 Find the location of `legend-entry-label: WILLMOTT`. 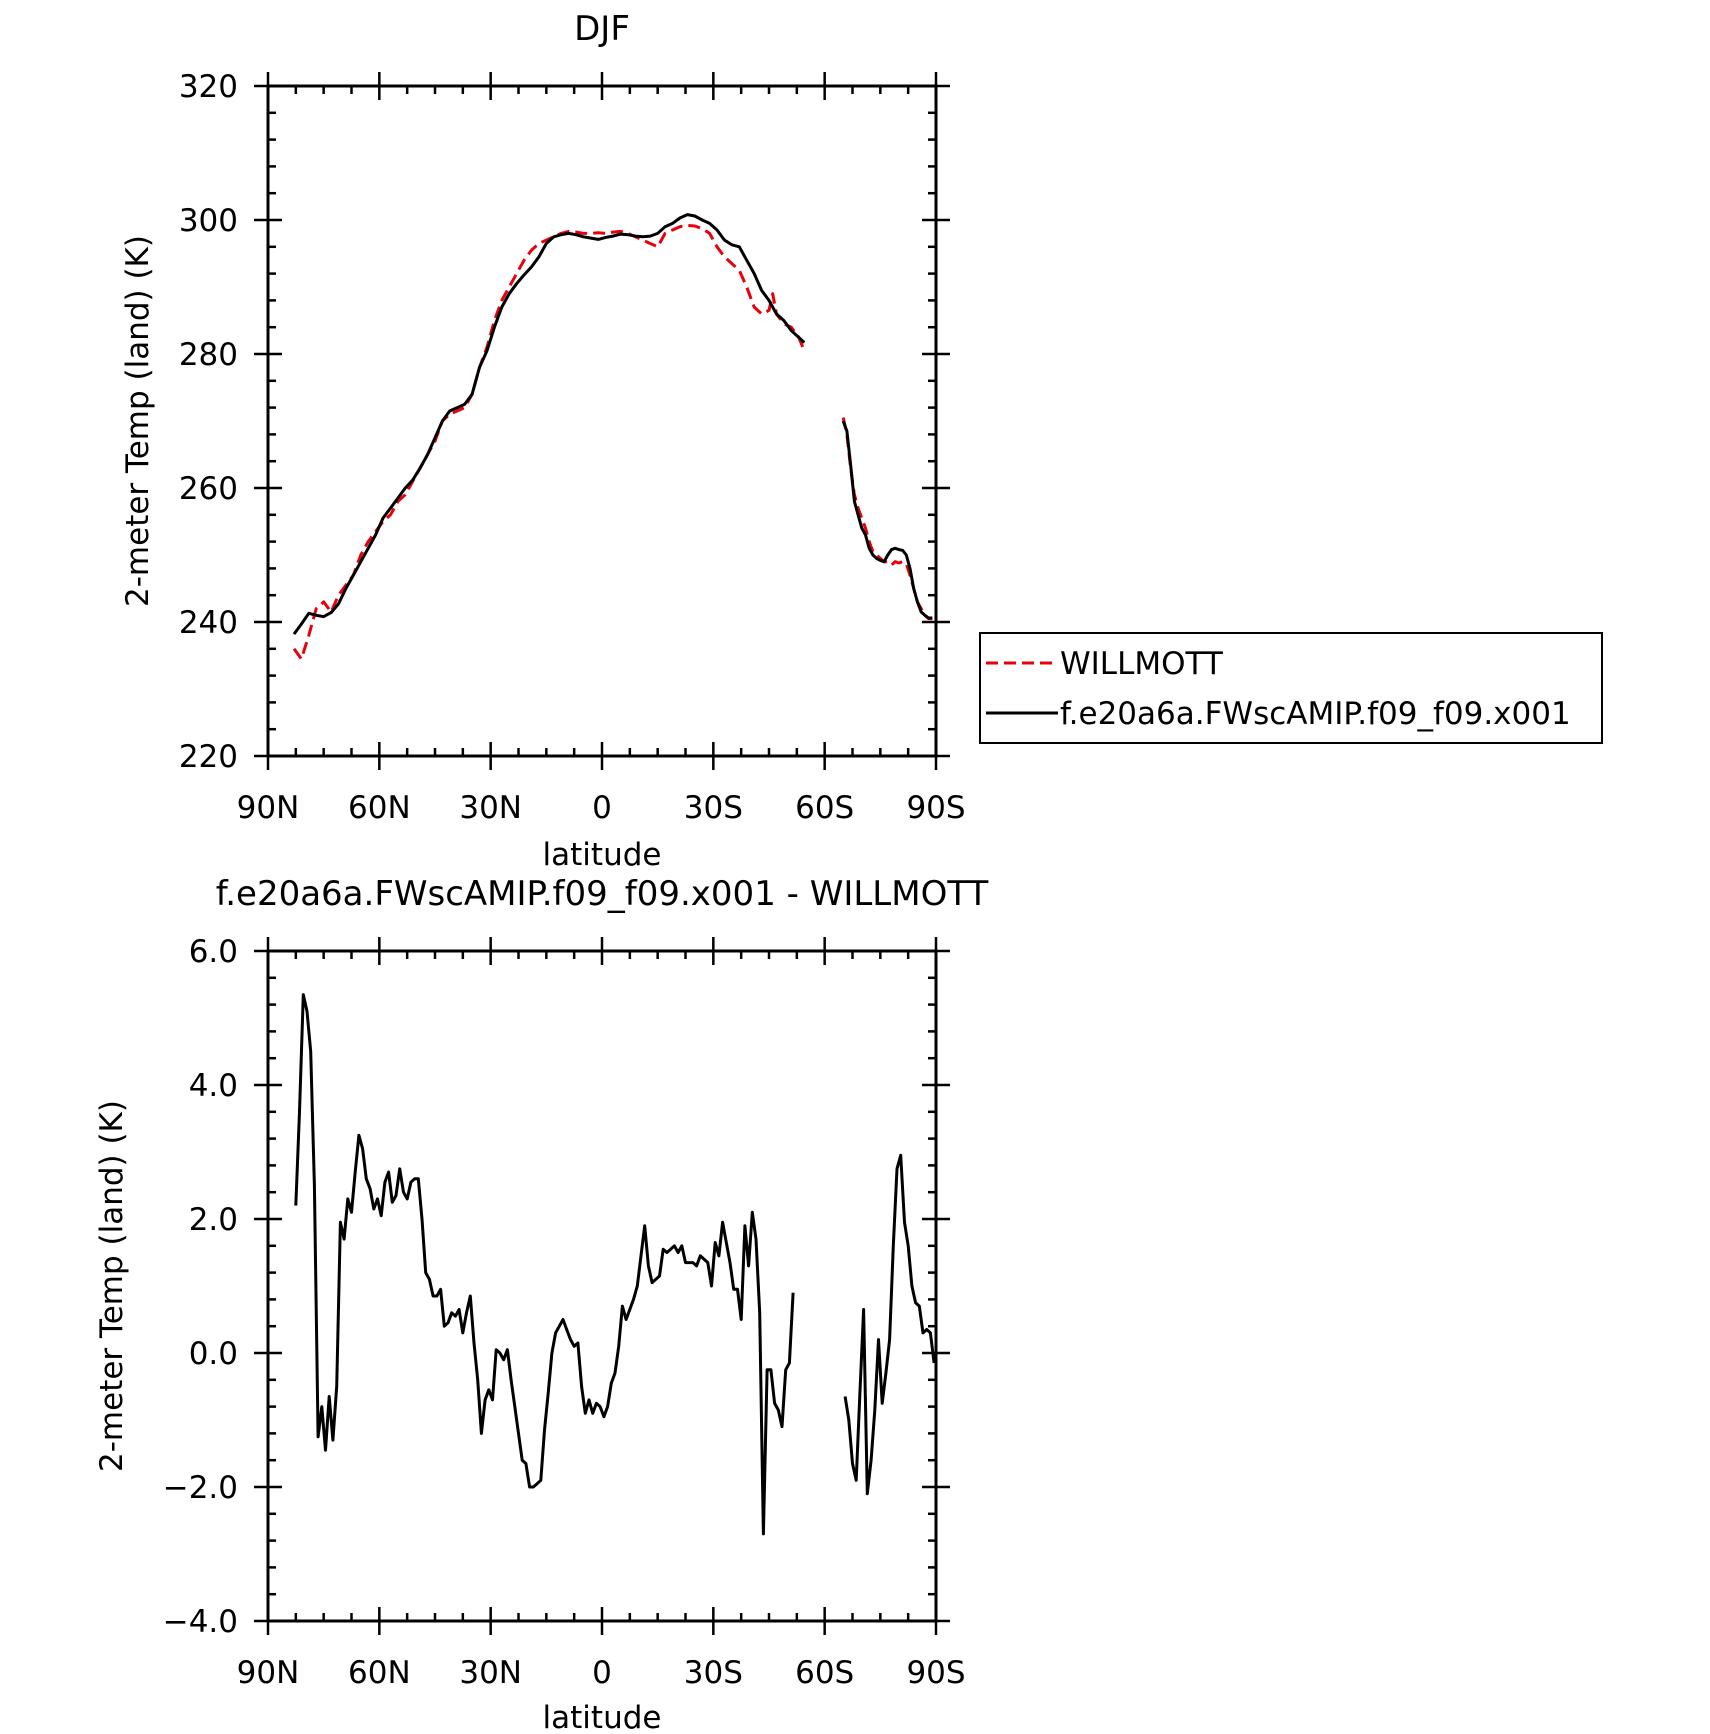

legend-entry-label: WILLMOTT is located at coordinates (1142, 664).